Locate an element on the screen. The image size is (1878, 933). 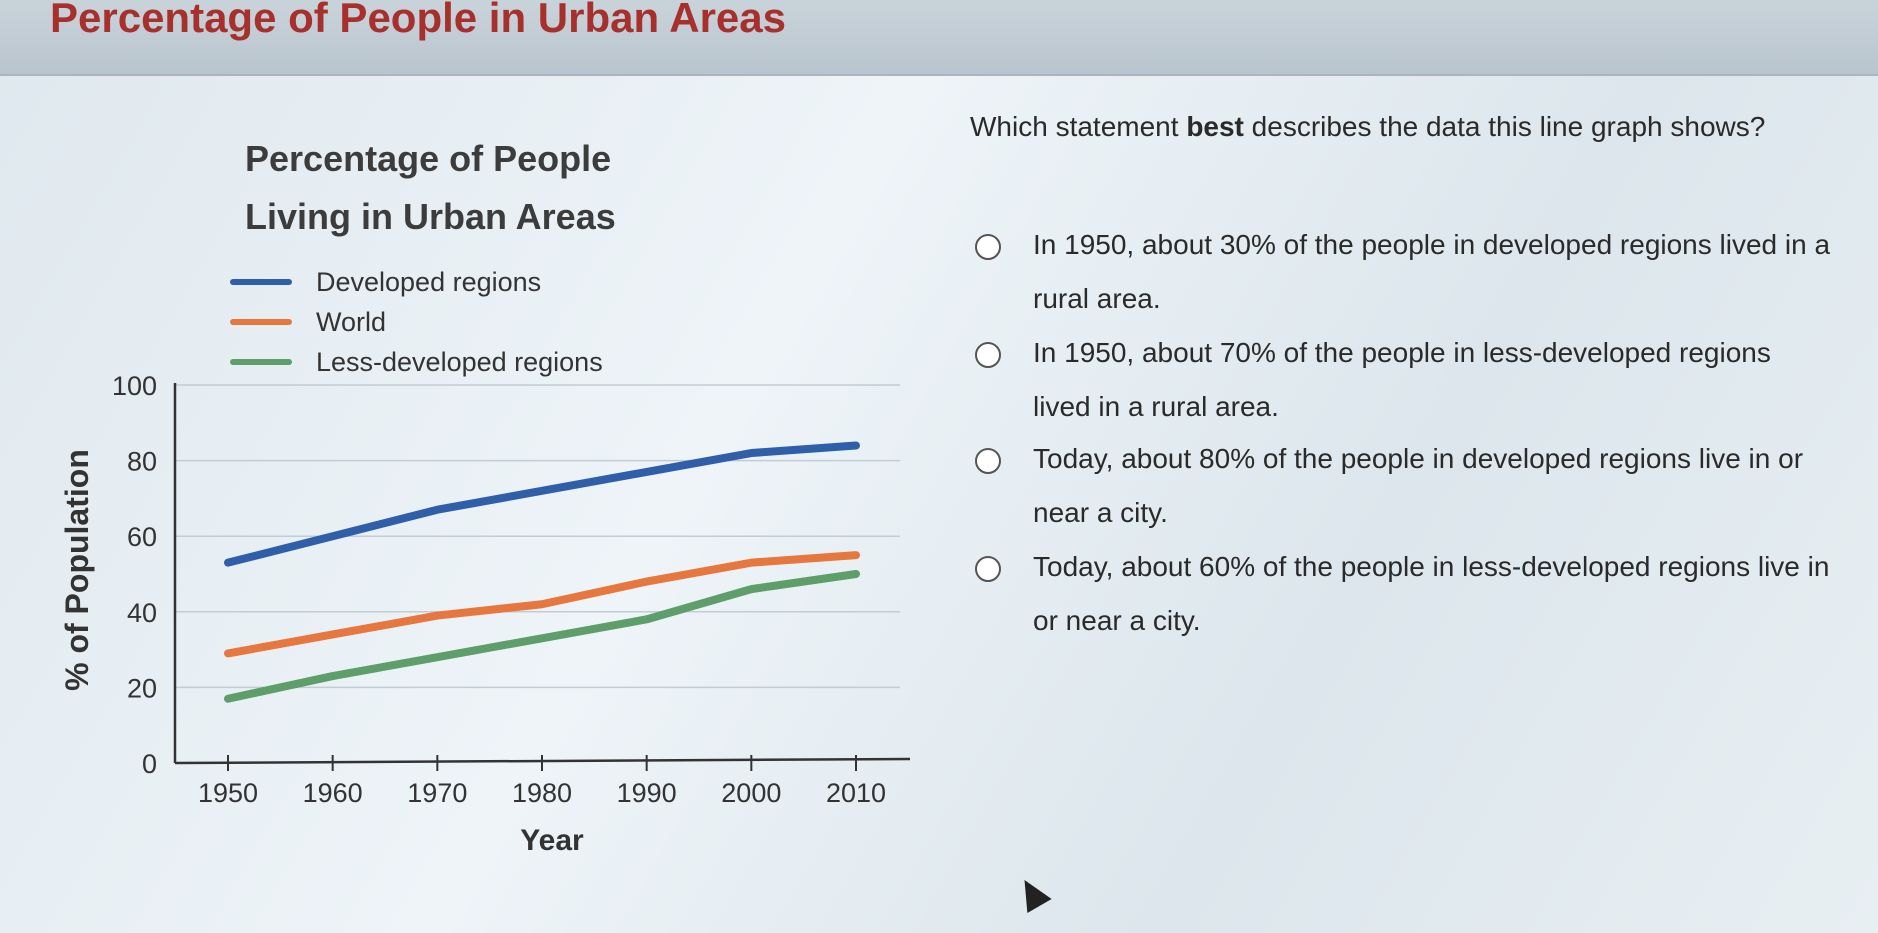
x-axis-label: Year is located at coordinates (552, 840).